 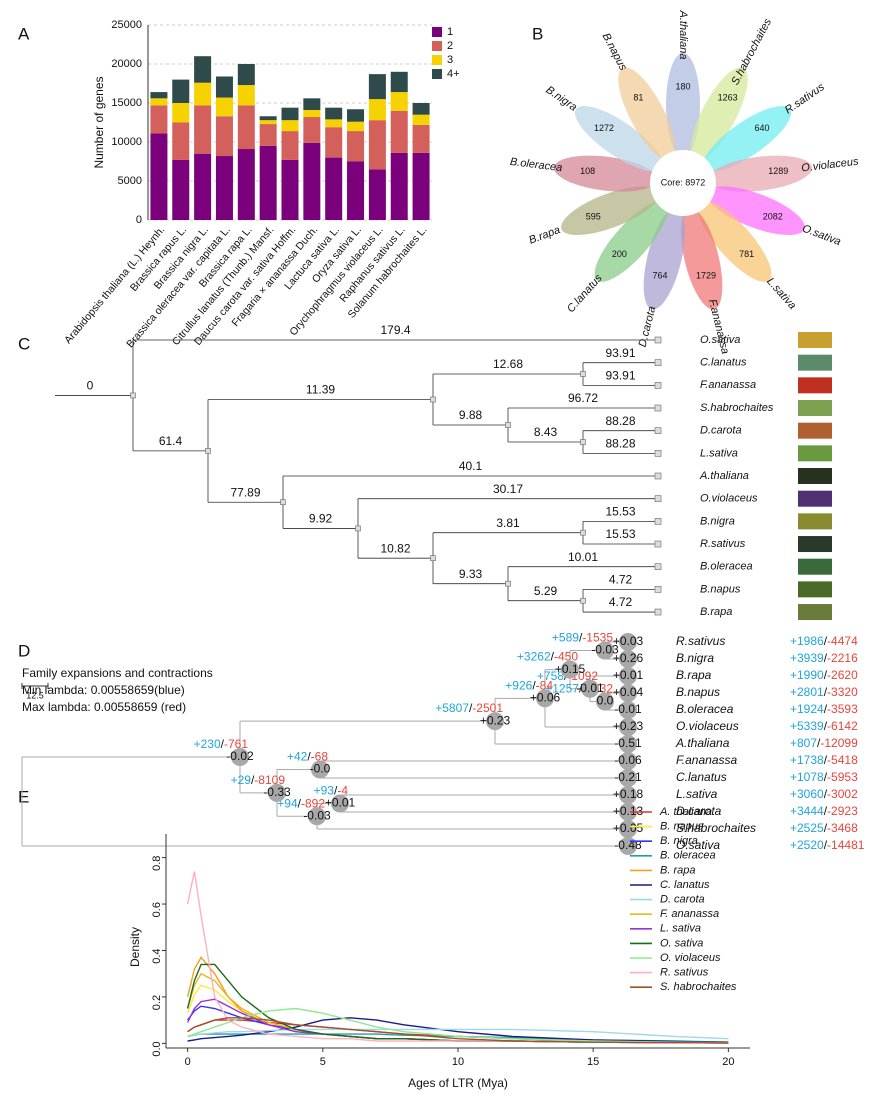 What do you see at coordinates (694, 675) in the screenshot?
I see `leaf-name: B.rapa` at bounding box center [694, 675].